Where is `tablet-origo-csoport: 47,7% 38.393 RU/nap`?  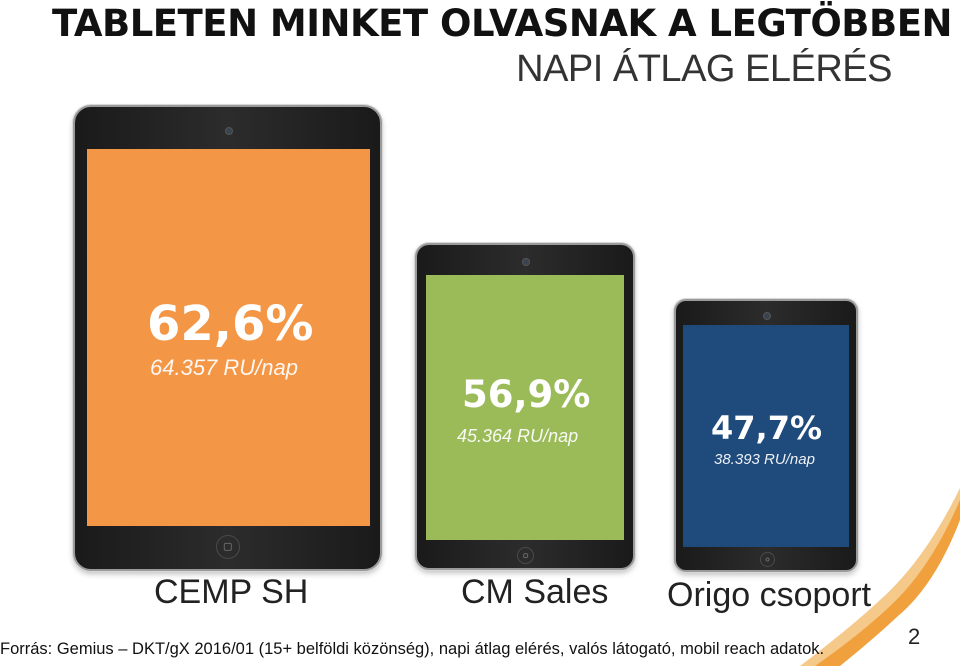
tablet-origo-csoport: 47,7% 38.393 RU/nap is located at coordinates (766, 435).